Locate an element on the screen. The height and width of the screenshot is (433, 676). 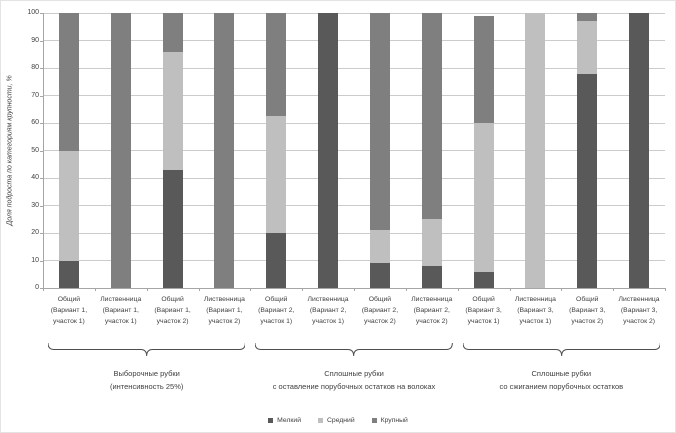
x-category-label-3: Общий (Вариант 1, участок 2) is located at coordinates (173, 310).